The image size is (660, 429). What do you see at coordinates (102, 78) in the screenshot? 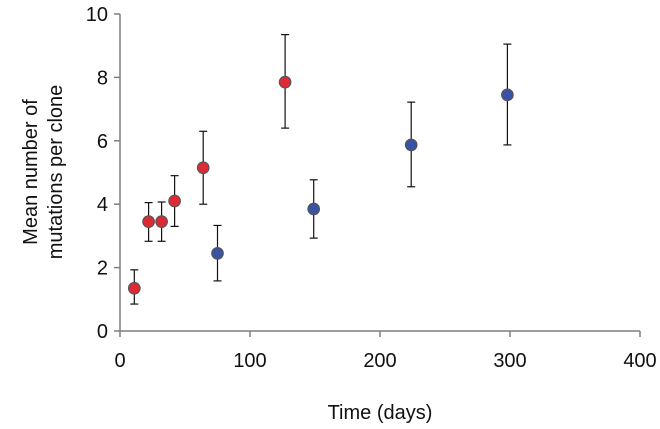
I see `y-tick-label: 8` at bounding box center [102, 78].